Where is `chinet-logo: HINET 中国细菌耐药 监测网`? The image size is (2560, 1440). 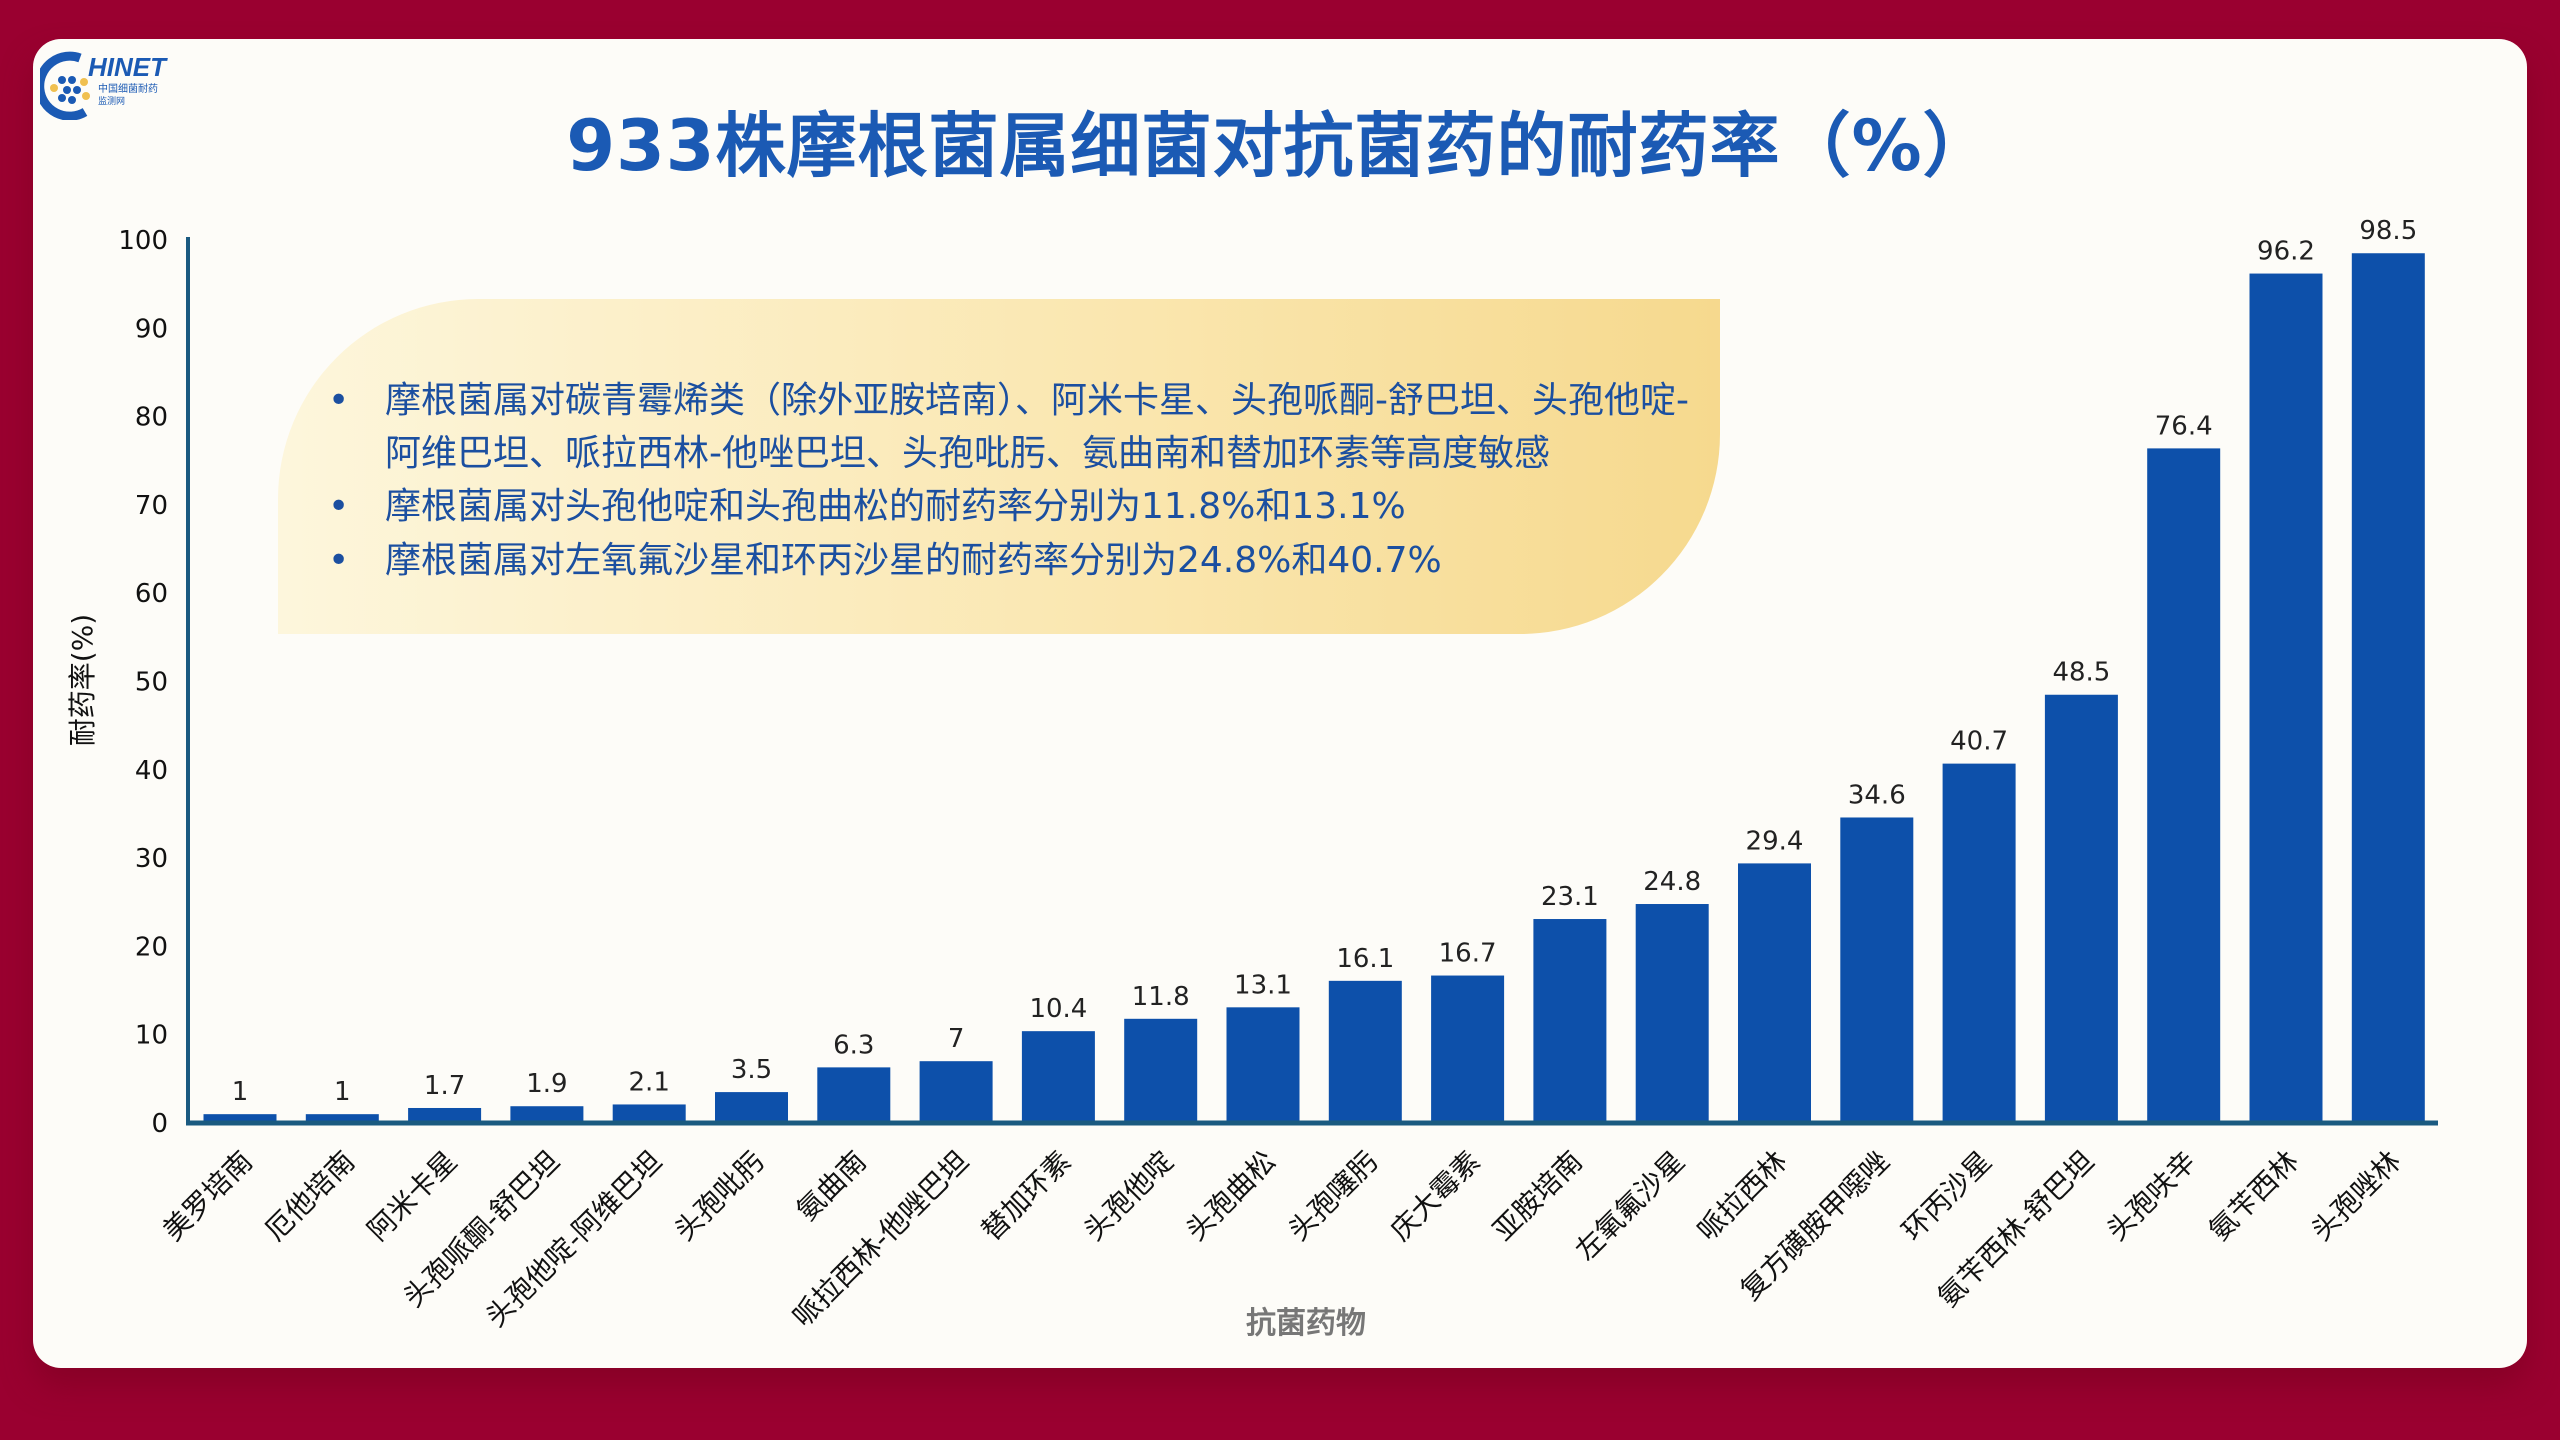 chinet-logo: HINET 中国细菌耐药 监测网 is located at coordinates (104, 85).